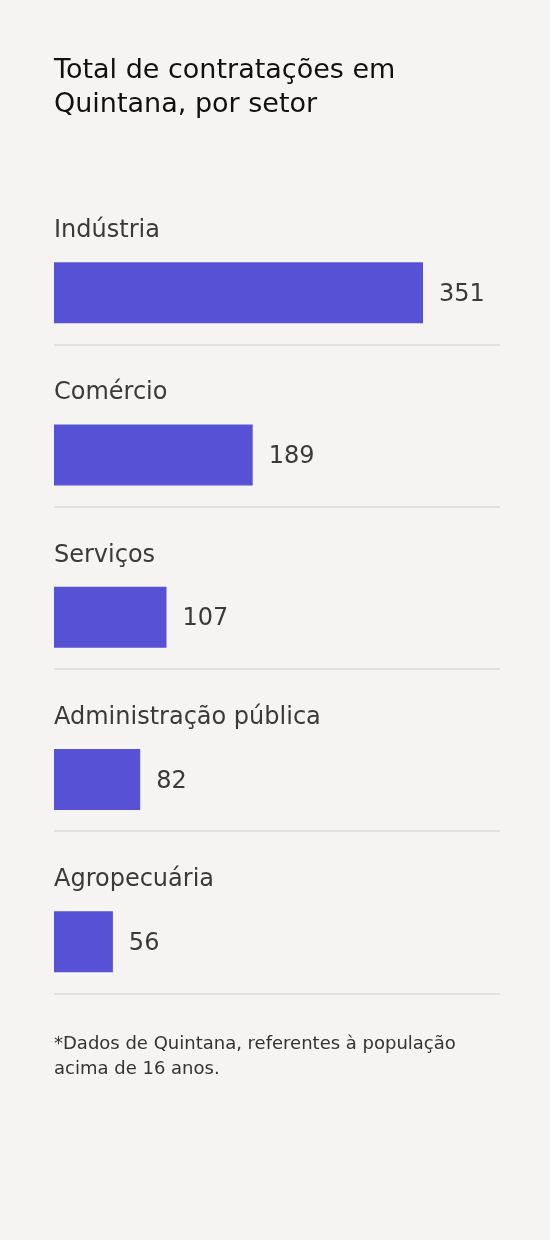  What do you see at coordinates (171, 779) in the screenshot?
I see `data-label: 82` at bounding box center [171, 779].